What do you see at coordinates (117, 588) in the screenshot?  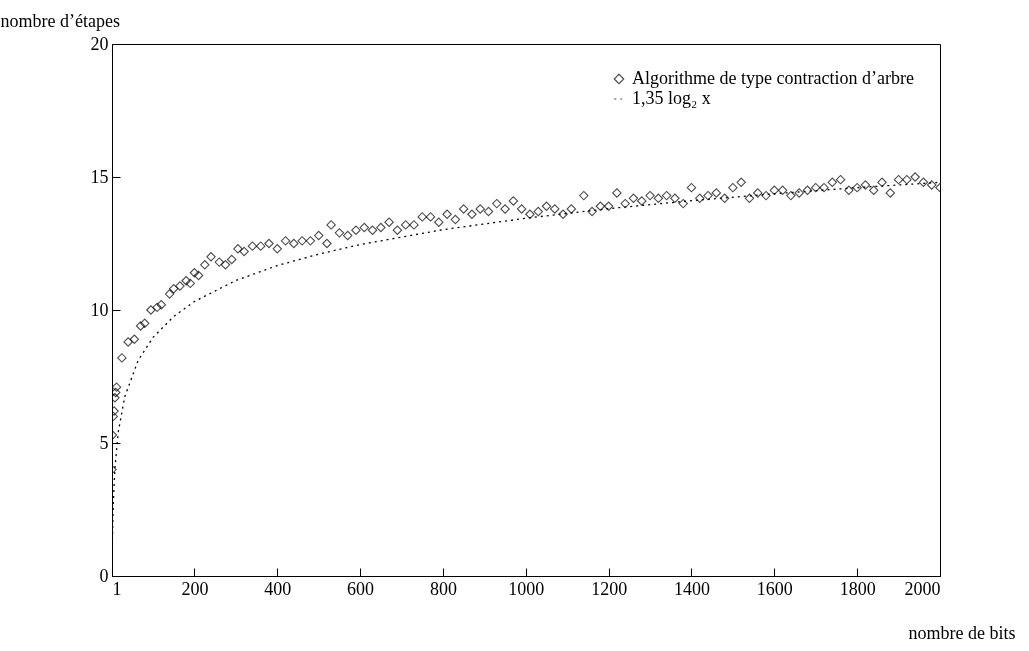 I see `x-tick-label: 1` at bounding box center [117, 588].